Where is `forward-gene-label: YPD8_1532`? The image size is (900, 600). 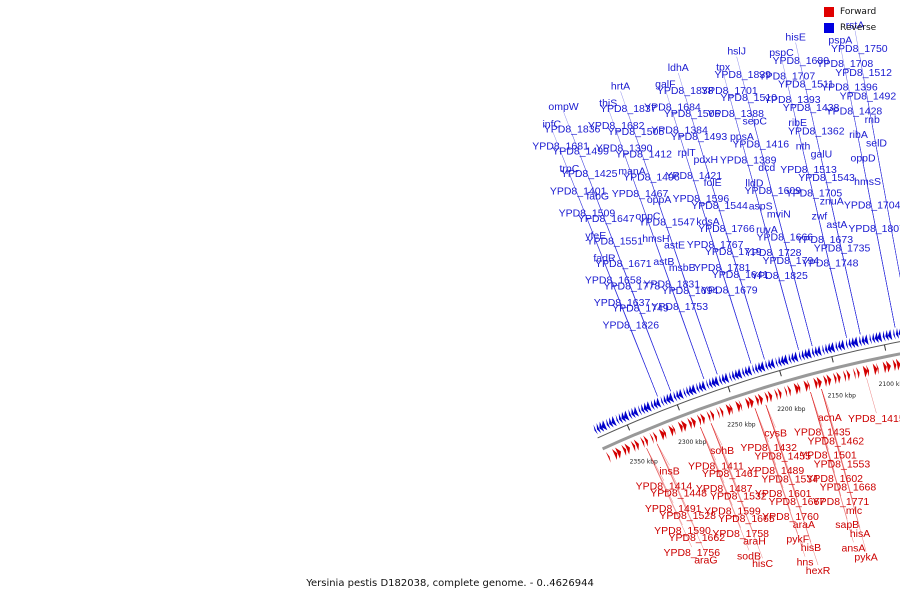
forward-gene-label: YPD8_1532 is located at coordinates (738, 496).